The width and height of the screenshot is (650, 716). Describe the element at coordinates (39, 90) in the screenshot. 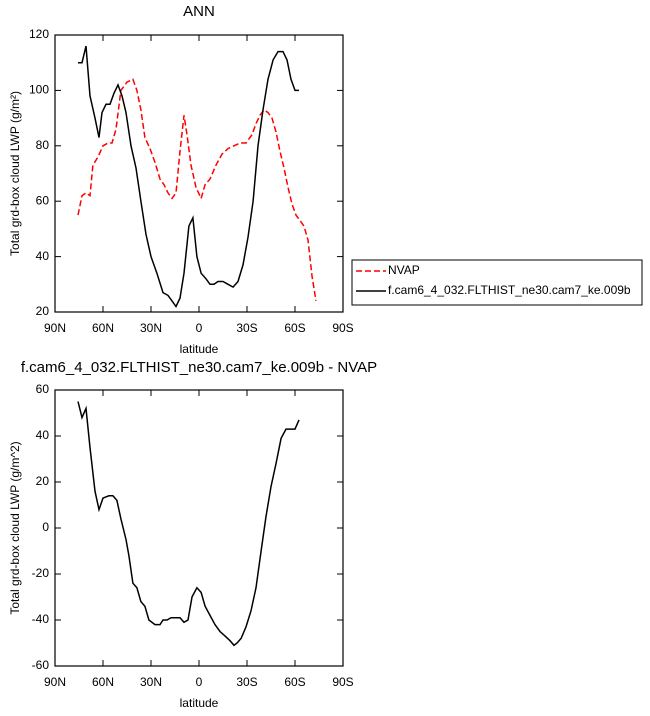

I see `y-tick-label: 100` at that location.